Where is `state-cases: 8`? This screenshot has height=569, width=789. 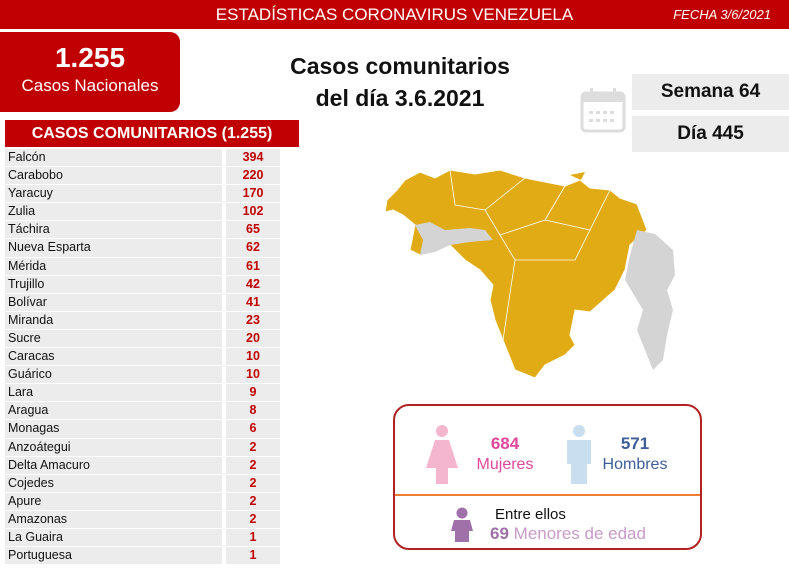 state-cases: 8 is located at coordinates (253, 411).